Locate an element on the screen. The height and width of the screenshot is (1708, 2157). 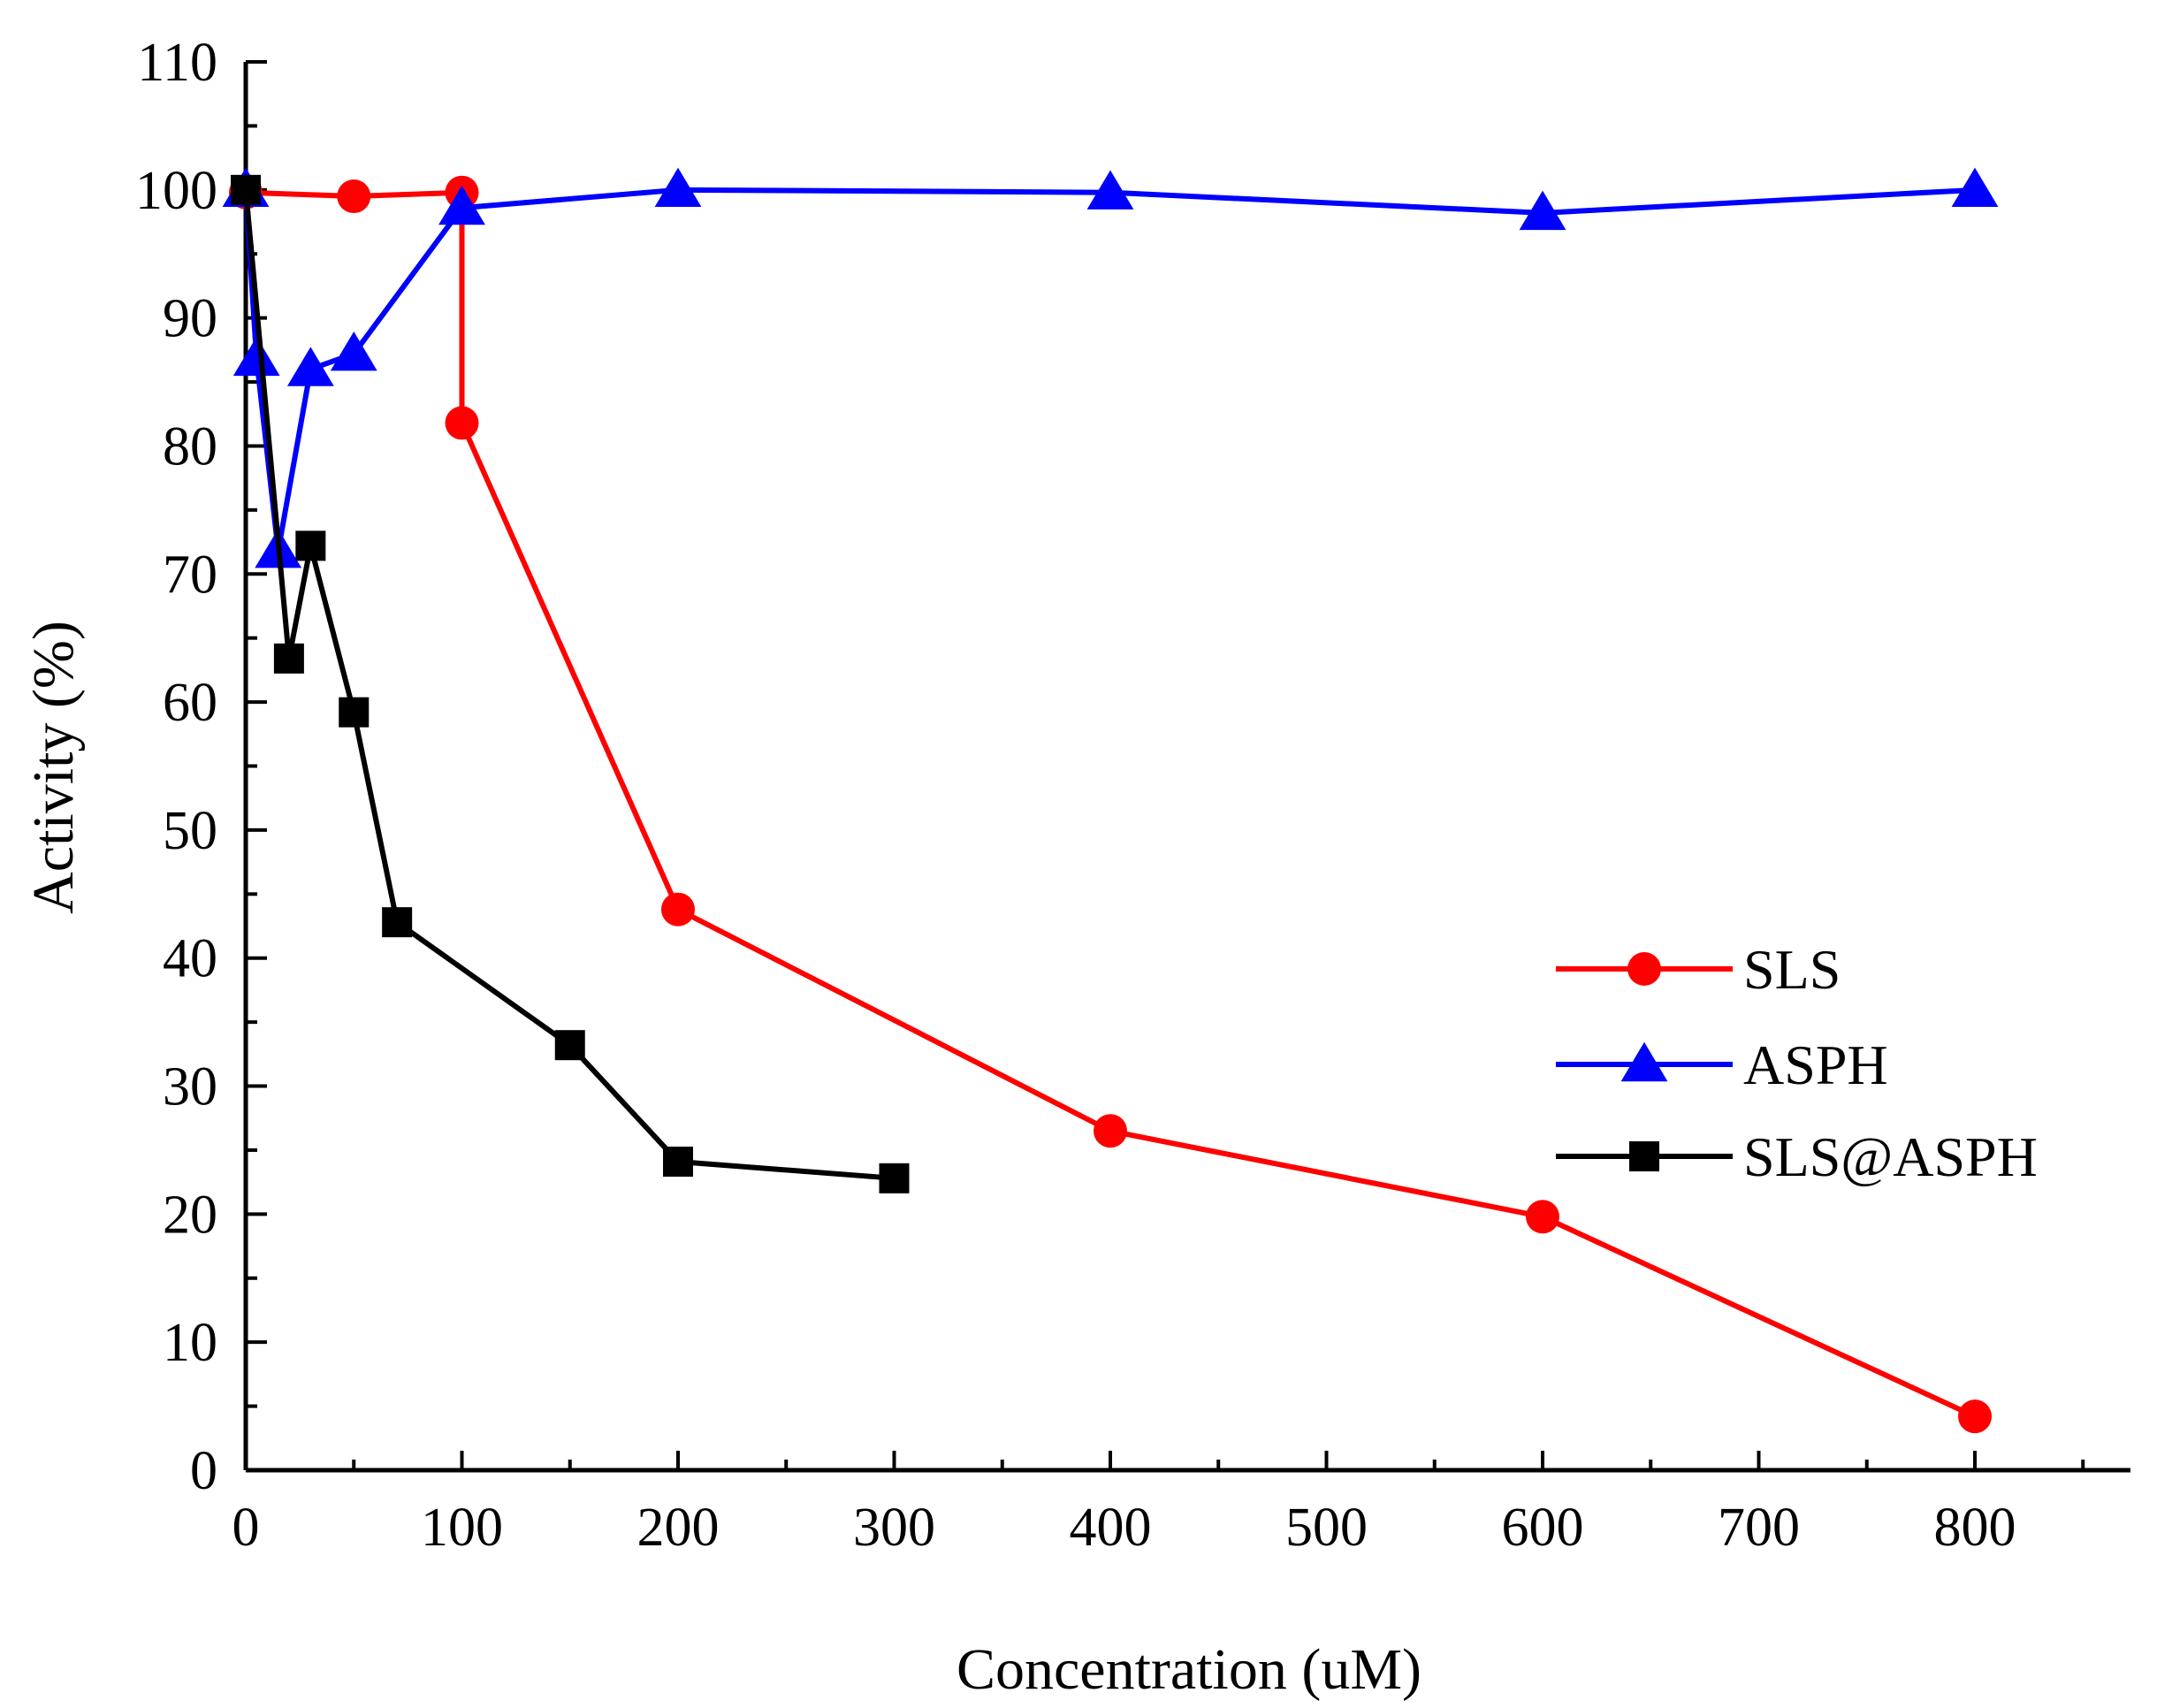
y-tick-label-40: 40 is located at coordinates (190, 959).